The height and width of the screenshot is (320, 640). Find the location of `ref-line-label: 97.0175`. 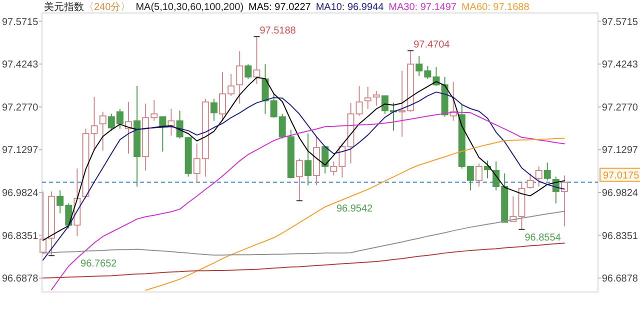

ref-line-label: 97.0175 is located at coordinates (621, 176).